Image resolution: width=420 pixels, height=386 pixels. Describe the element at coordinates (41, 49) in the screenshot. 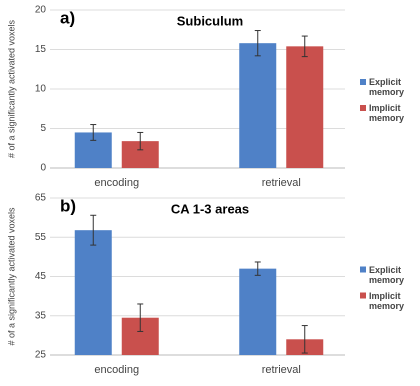

I see `y-tick-label: 15` at that location.